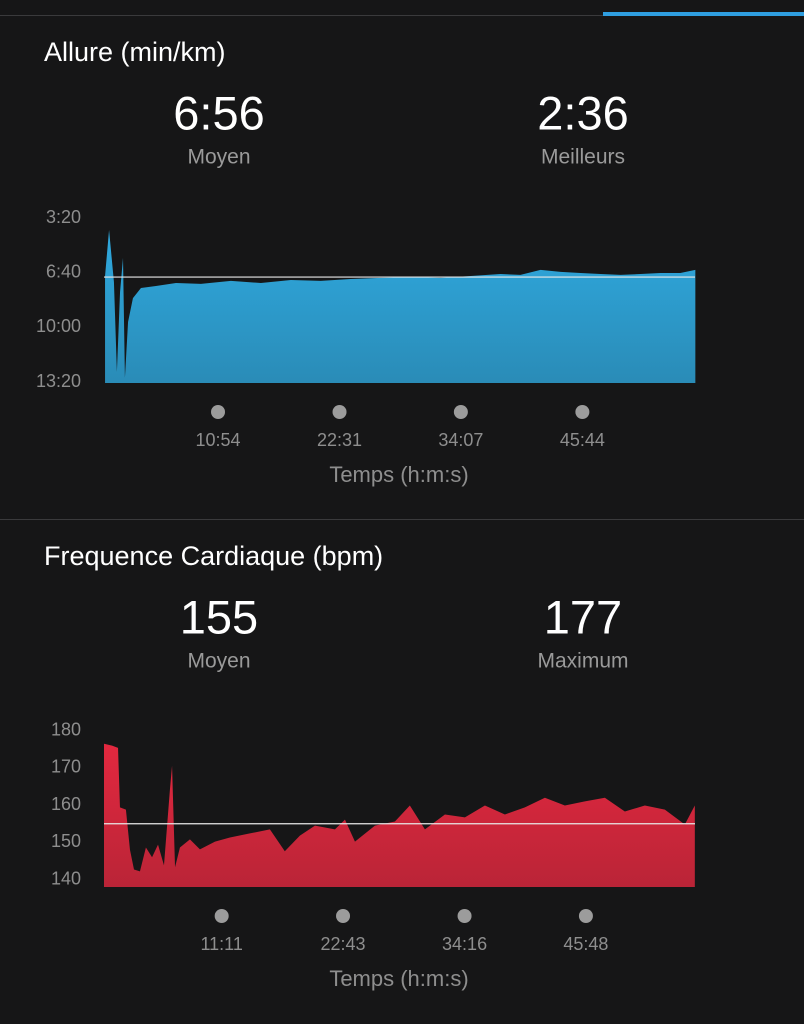 The height and width of the screenshot is (1024, 804). Describe the element at coordinates (219, 616) in the screenshot. I see `stat-value: 155` at that location.